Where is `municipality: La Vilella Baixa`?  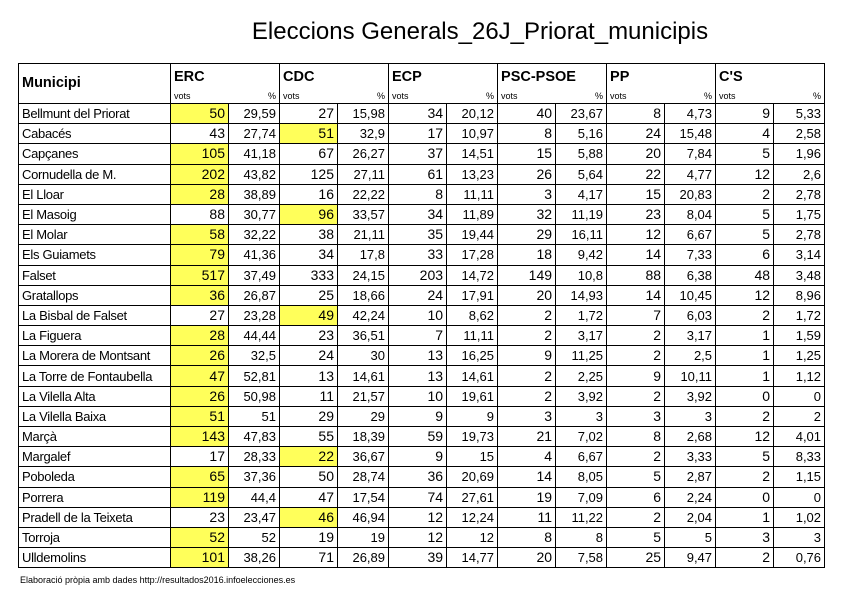
municipality: La Vilella Baixa is located at coordinates (94, 416).